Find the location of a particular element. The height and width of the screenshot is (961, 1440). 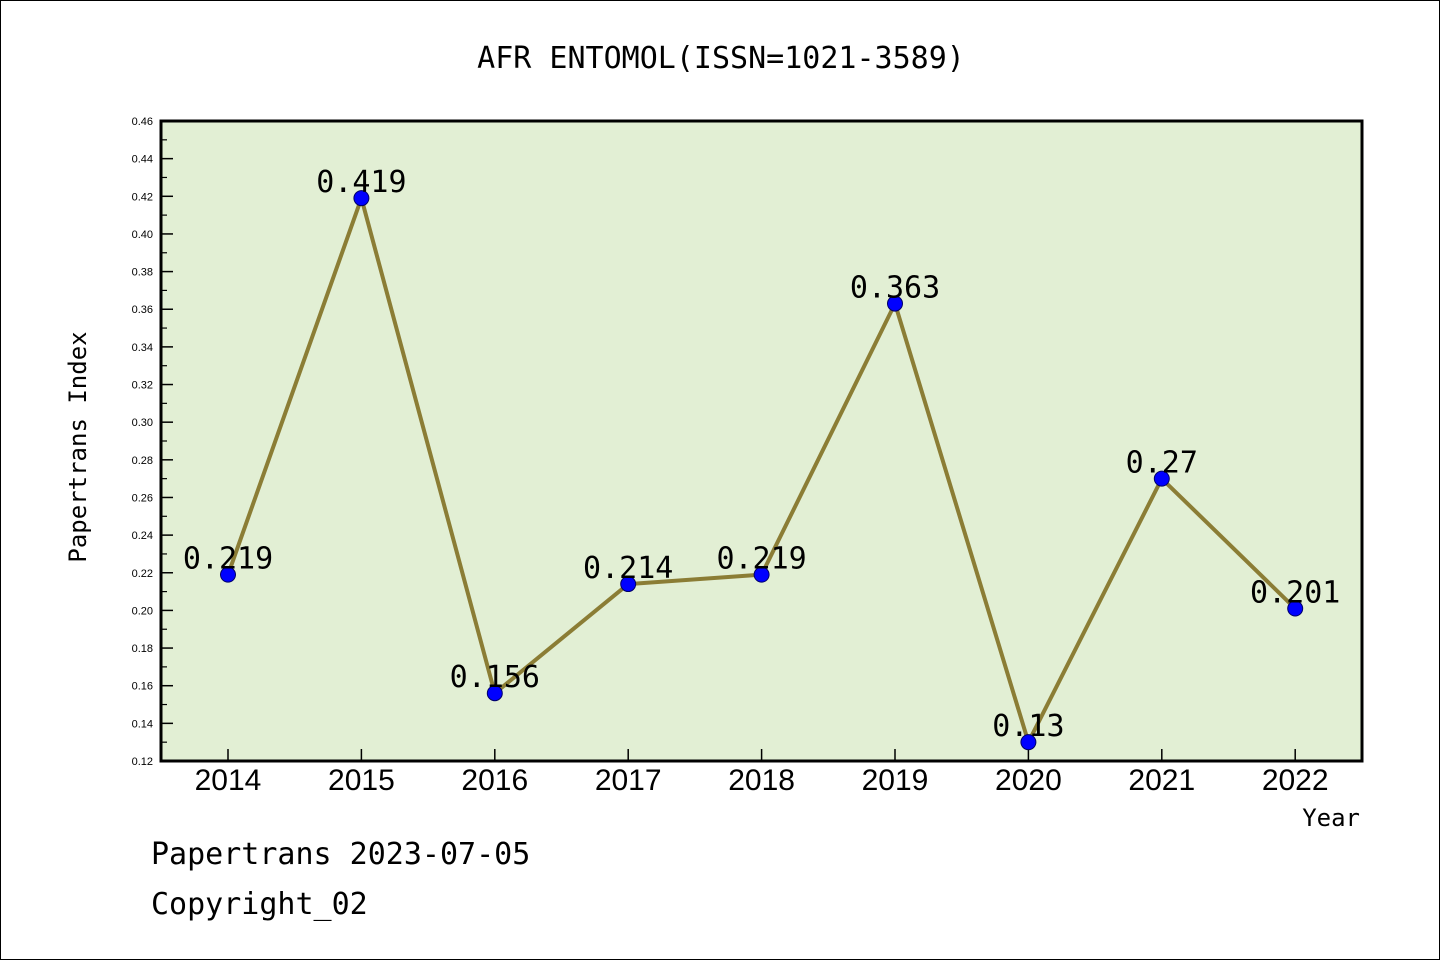

x-tick-label: 2014 is located at coordinates (228, 780).